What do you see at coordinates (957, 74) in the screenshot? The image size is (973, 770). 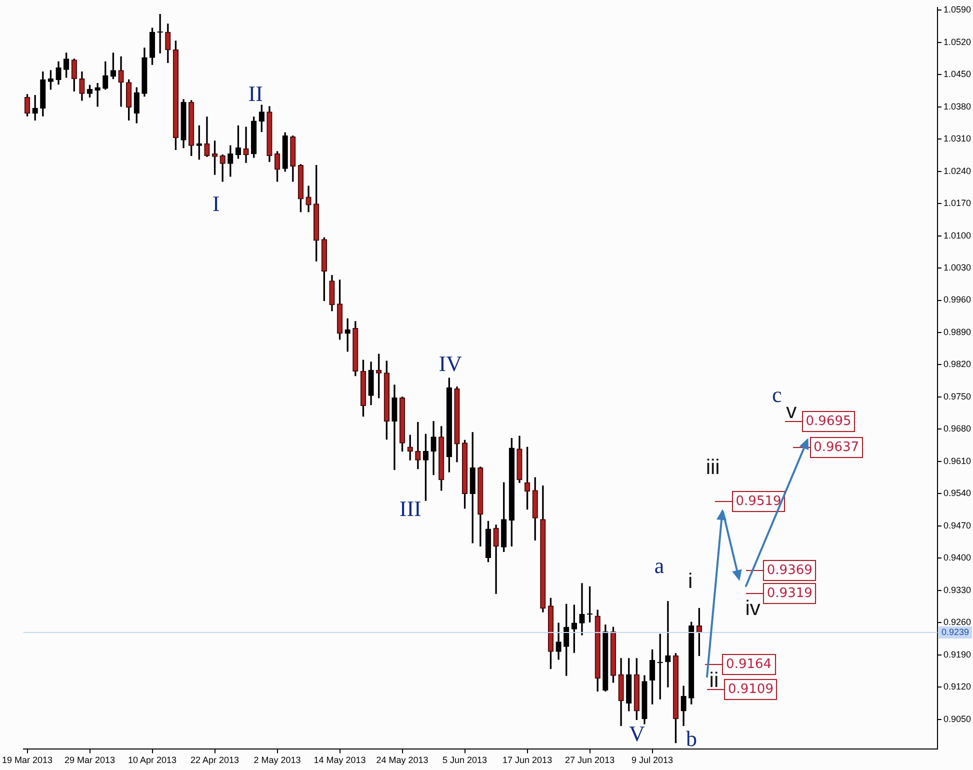 I see `y-tick-label: 1.0450` at bounding box center [957, 74].